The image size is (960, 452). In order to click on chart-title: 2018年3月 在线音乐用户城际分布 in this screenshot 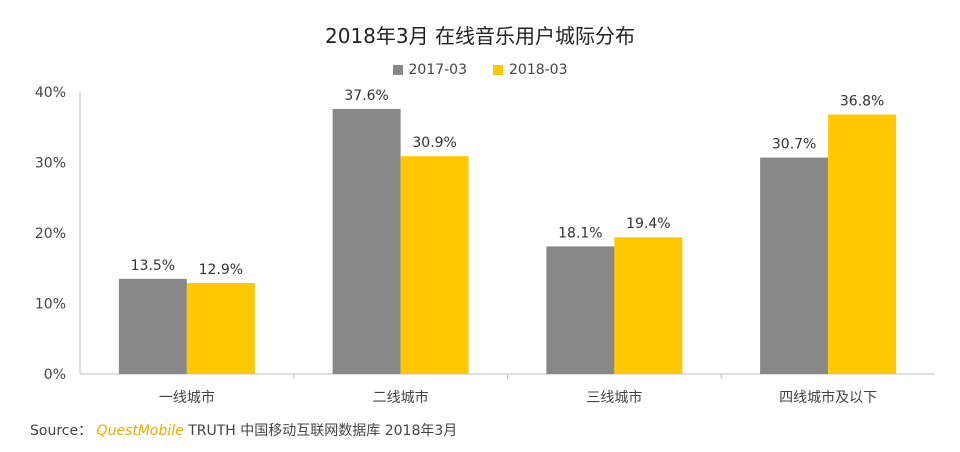, I will do `click(480, 36)`.